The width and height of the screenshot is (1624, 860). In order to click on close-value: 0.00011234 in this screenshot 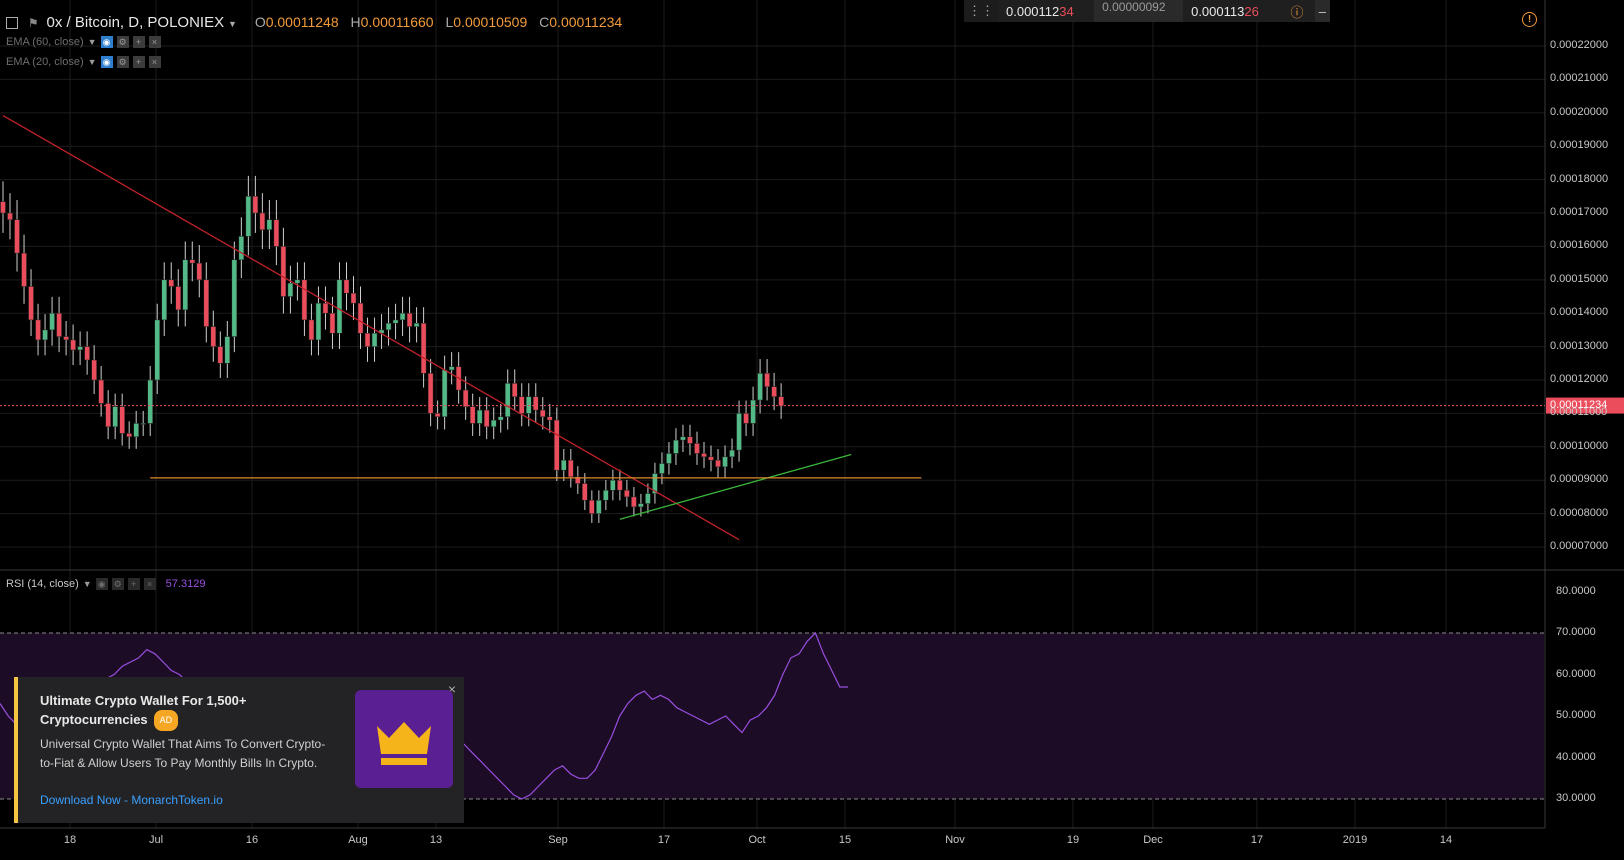, I will do `click(586, 22)`.